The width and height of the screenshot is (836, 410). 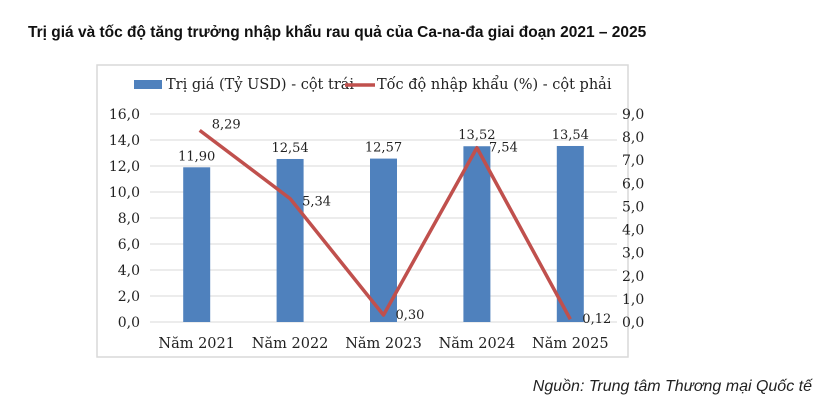 What do you see at coordinates (124, 141) in the screenshot?
I see `y-left-tick-label: 14,0` at bounding box center [124, 141].